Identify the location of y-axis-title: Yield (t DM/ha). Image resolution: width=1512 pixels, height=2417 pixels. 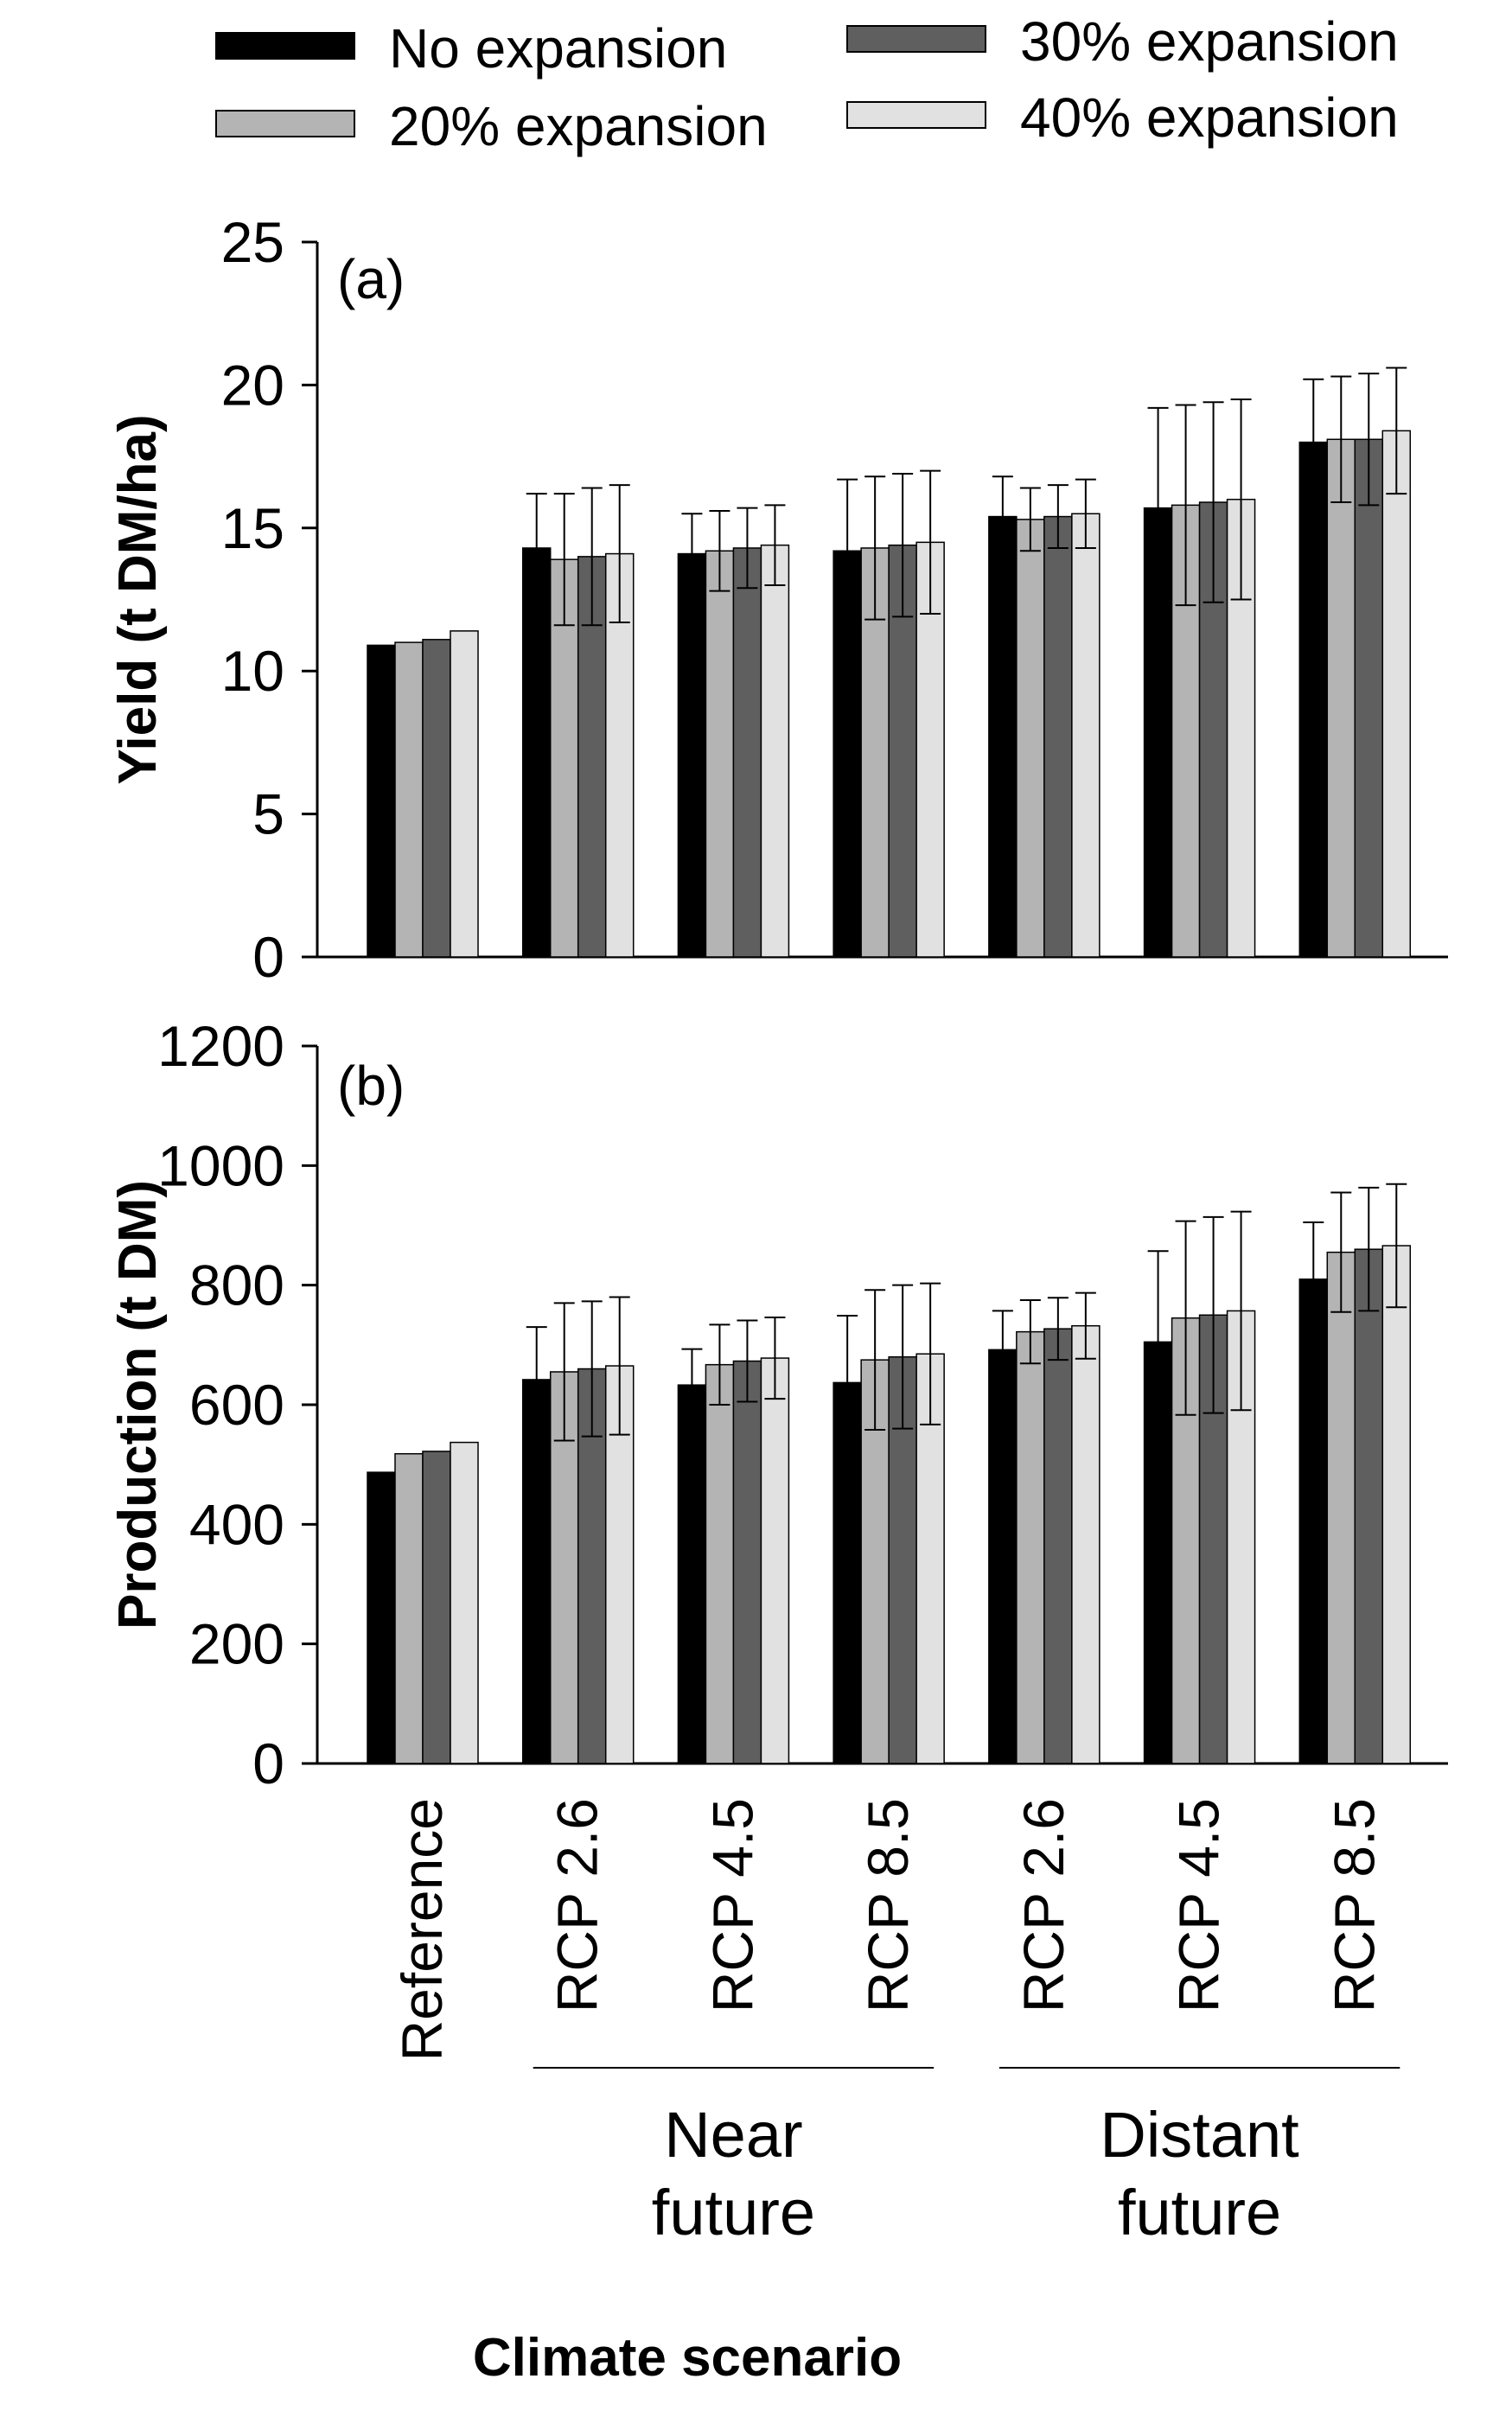
(138, 599).